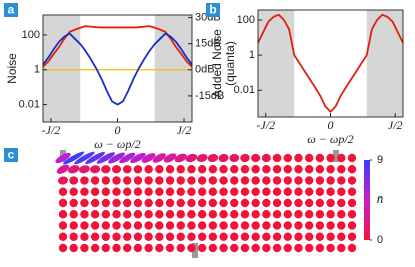  Describe the element at coordinates (212, 10) in the screenshot. I see `panel-label: b` at that location.